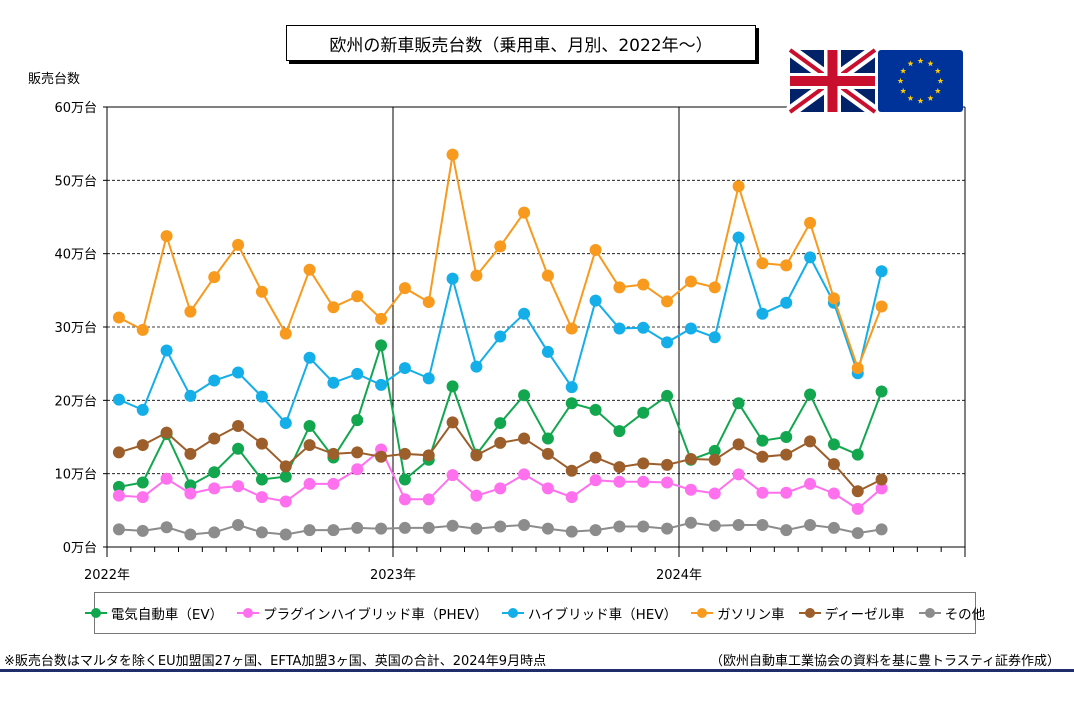 The width and height of the screenshot is (1074, 706). Describe the element at coordinates (965, 615) in the screenshot. I see `legend-label: その他` at that location.